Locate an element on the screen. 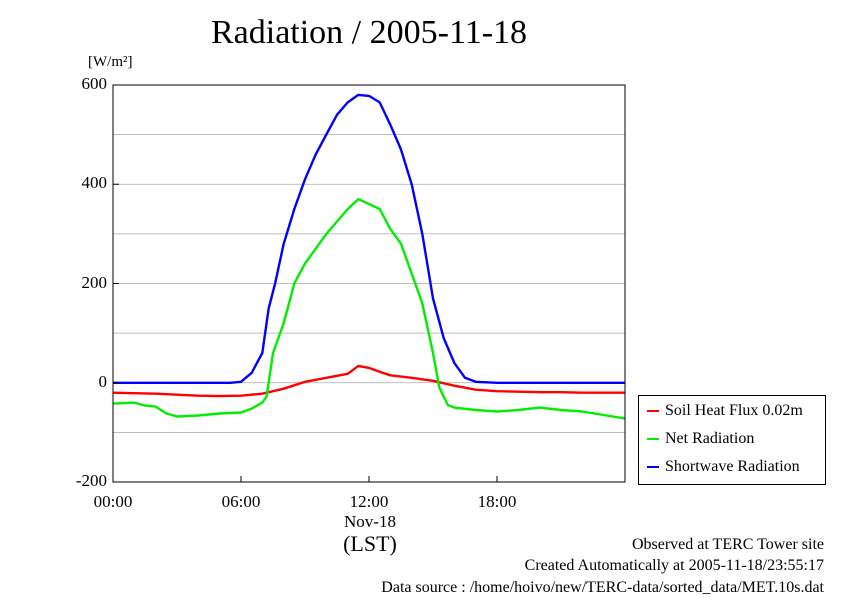 Image resolution: width=842 pixels, height=597 pixels. y-tick-label: 200 is located at coordinates (94, 282).